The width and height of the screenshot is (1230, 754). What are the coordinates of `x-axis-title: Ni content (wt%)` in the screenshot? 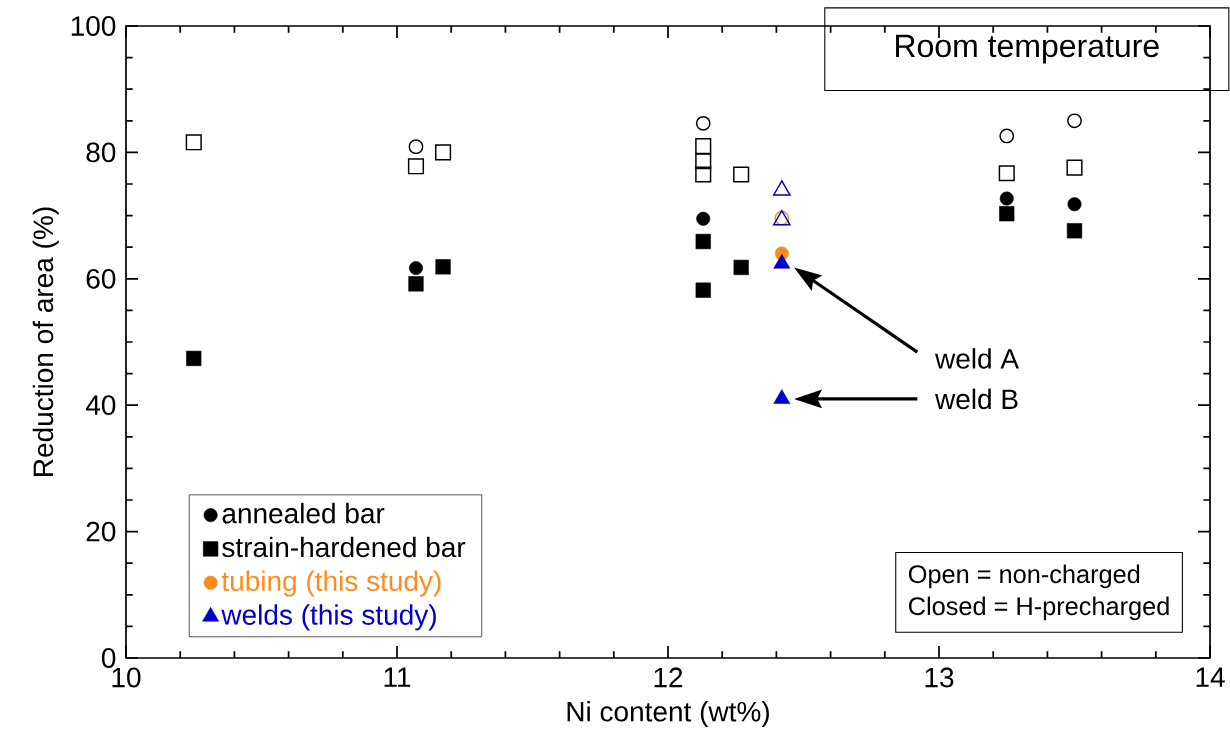 It's located at (668, 714).